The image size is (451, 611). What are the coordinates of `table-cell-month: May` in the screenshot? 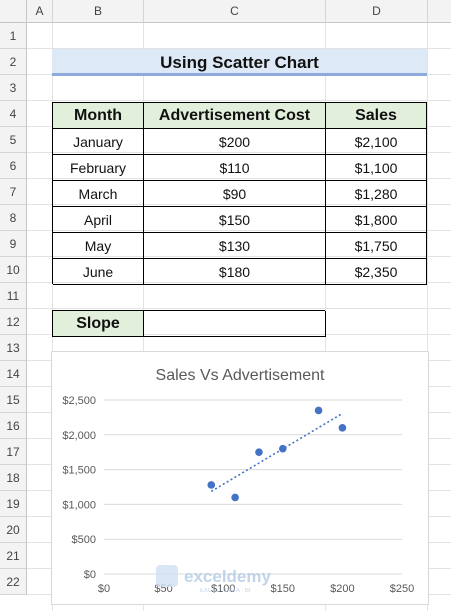 It's located at (98, 246).